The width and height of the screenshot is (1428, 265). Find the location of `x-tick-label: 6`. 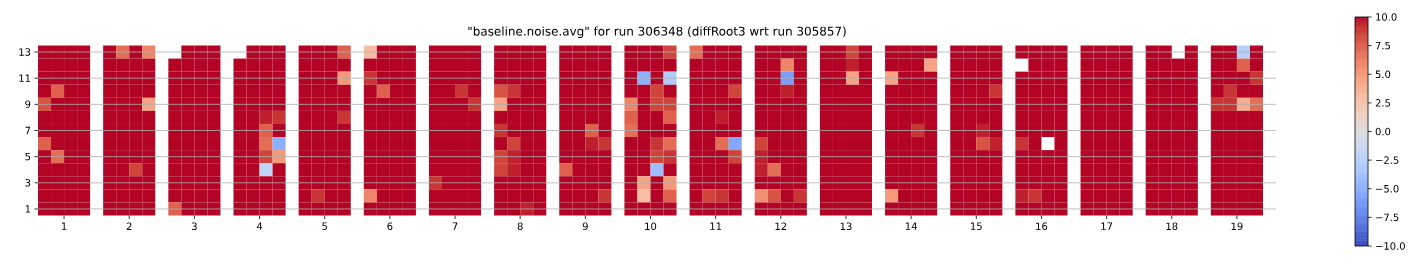

x-tick-label: 6 is located at coordinates (390, 226).